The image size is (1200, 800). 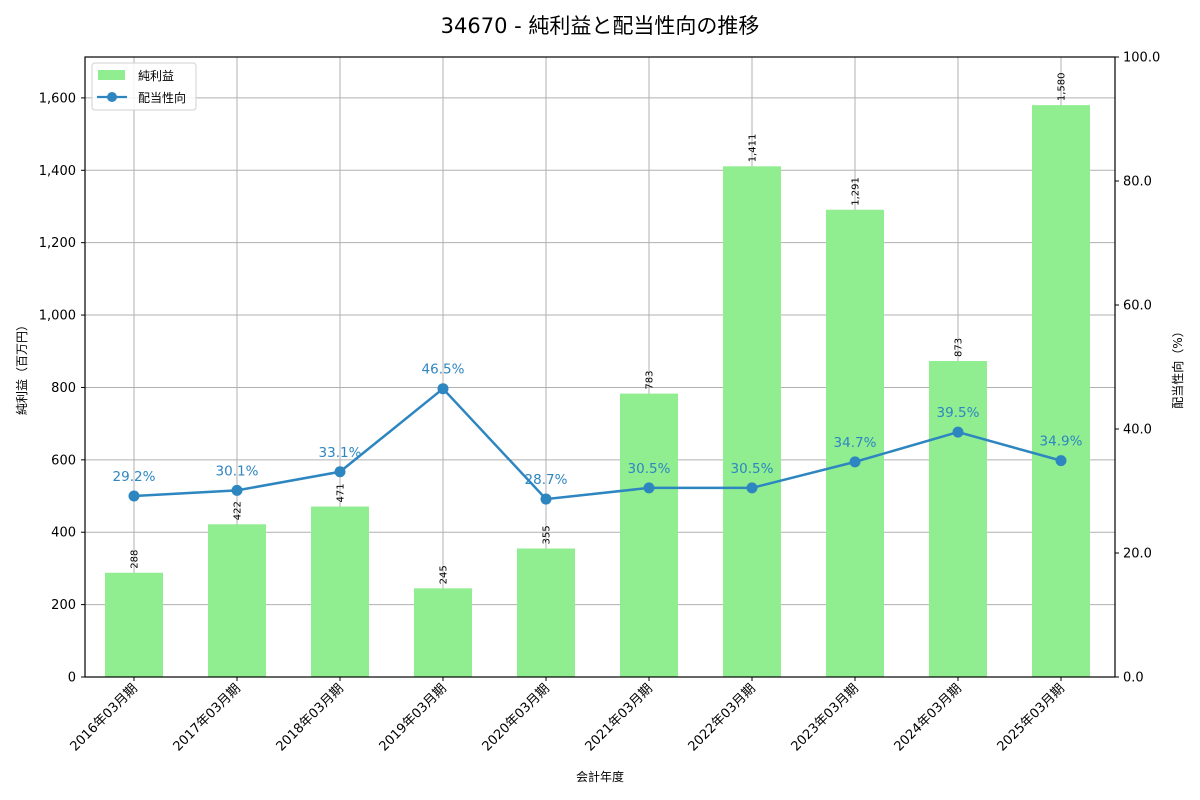 I want to click on bar-value-label: 1,580, so click(x=1062, y=86).